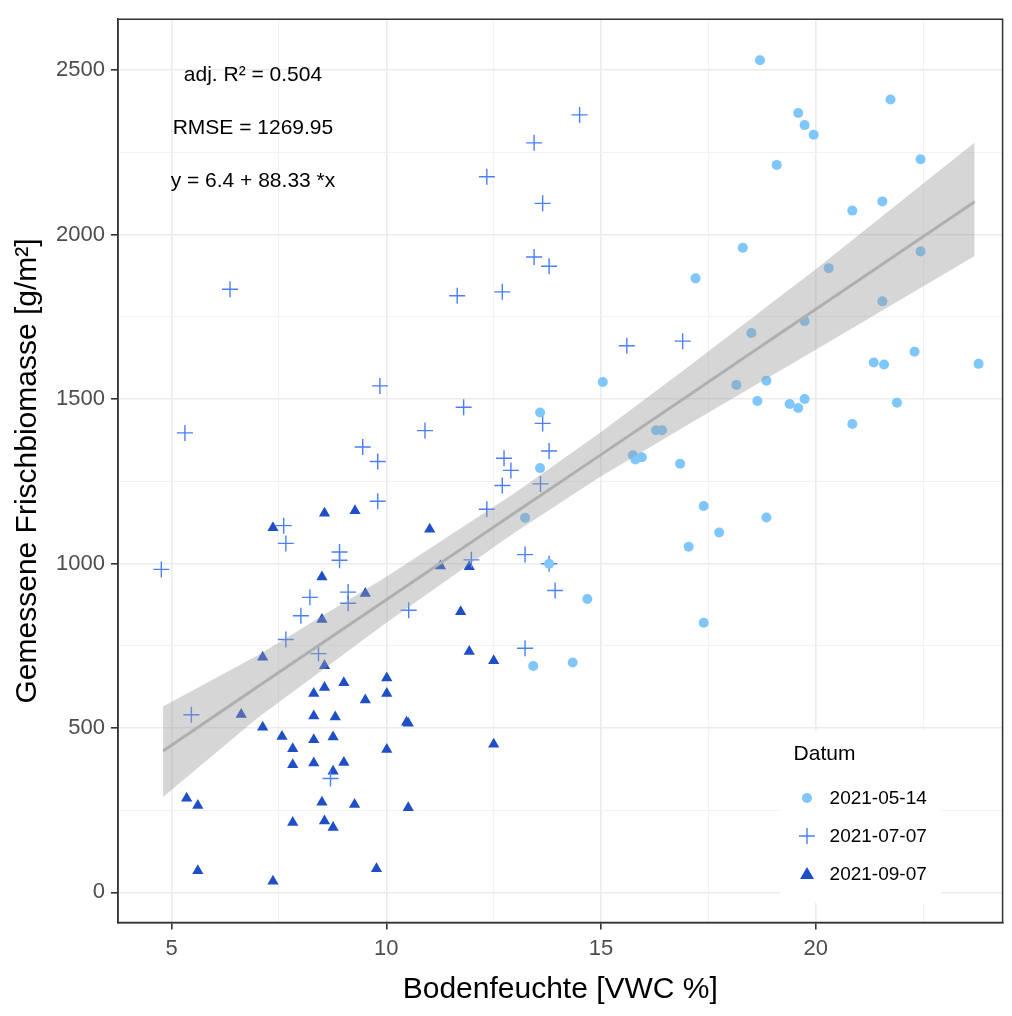 This screenshot has height=1016, width=1012. What do you see at coordinates (253, 179) in the screenshot?
I see `annotation: y = 6.4 + 88.33 *x` at bounding box center [253, 179].